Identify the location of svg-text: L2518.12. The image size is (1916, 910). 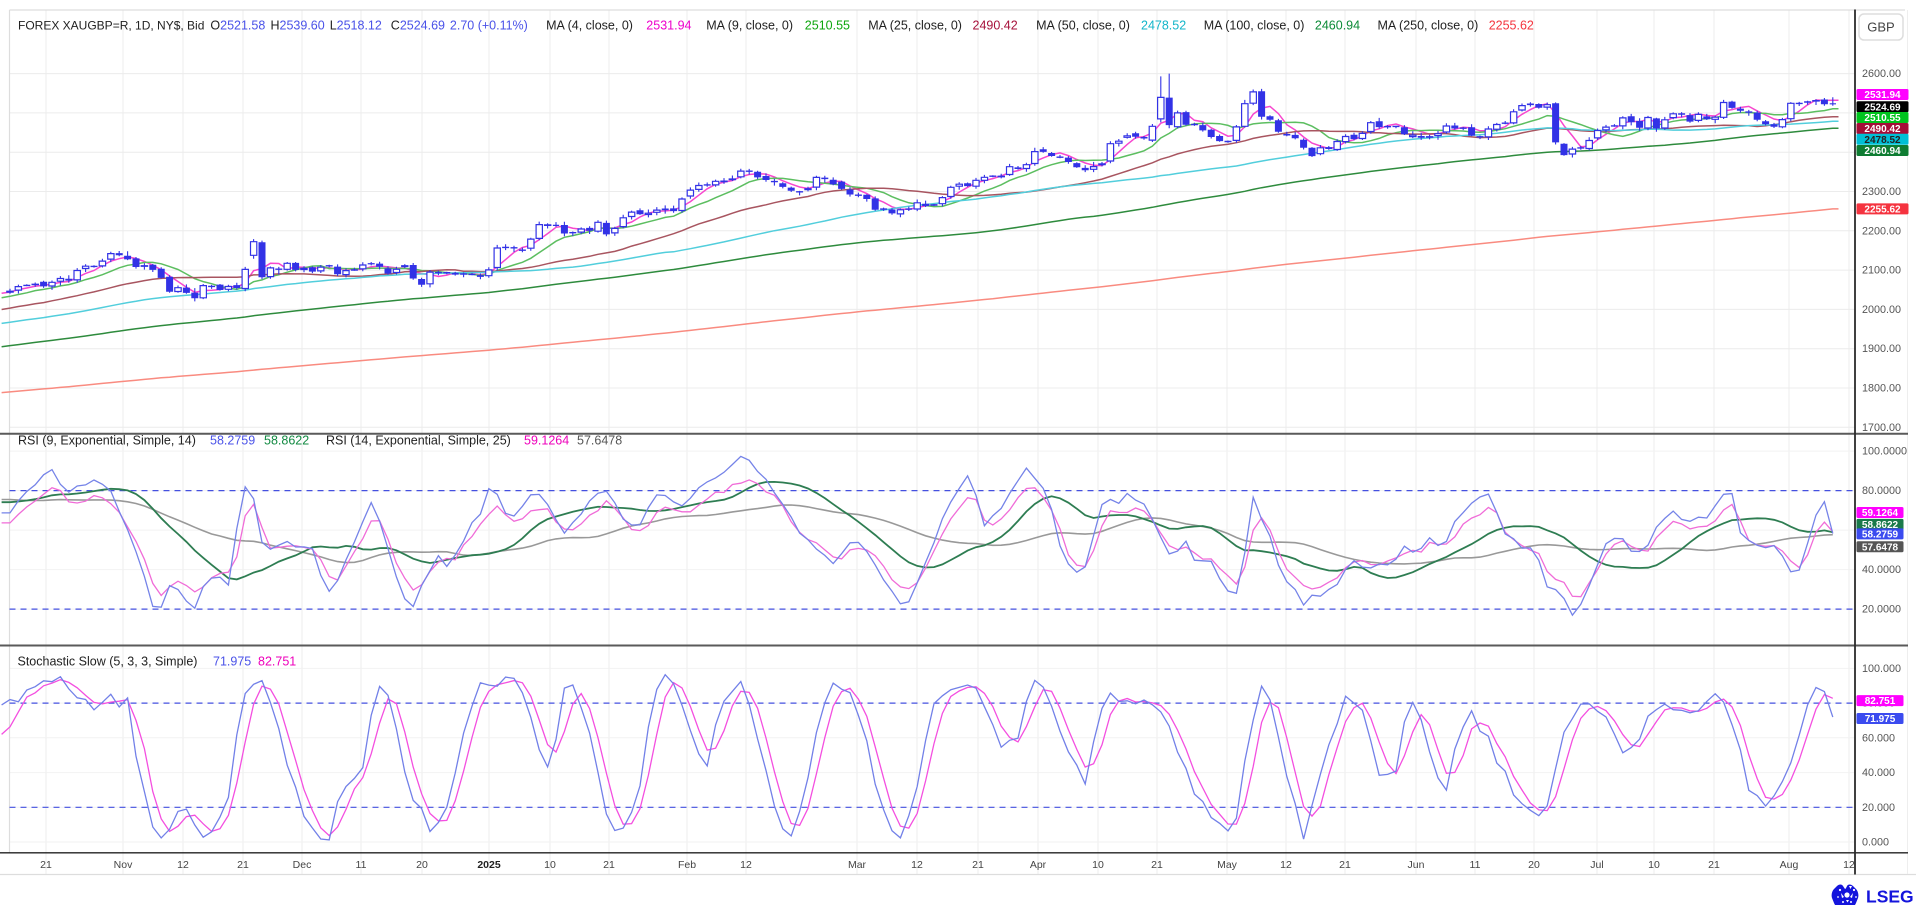
(356, 26).